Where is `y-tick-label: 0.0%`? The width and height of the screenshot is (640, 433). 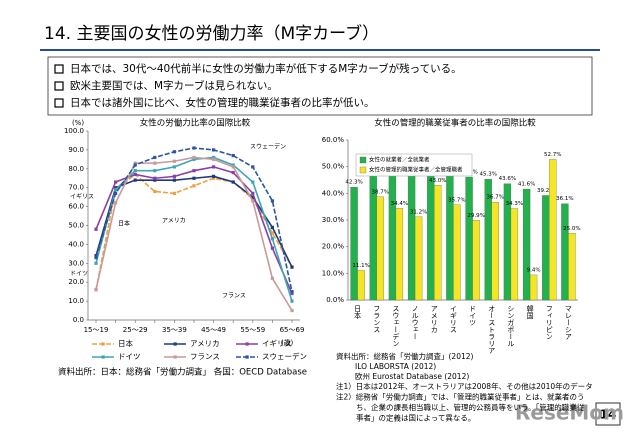 y-tick-label: 0.0% is located at coordinates (335, 300).